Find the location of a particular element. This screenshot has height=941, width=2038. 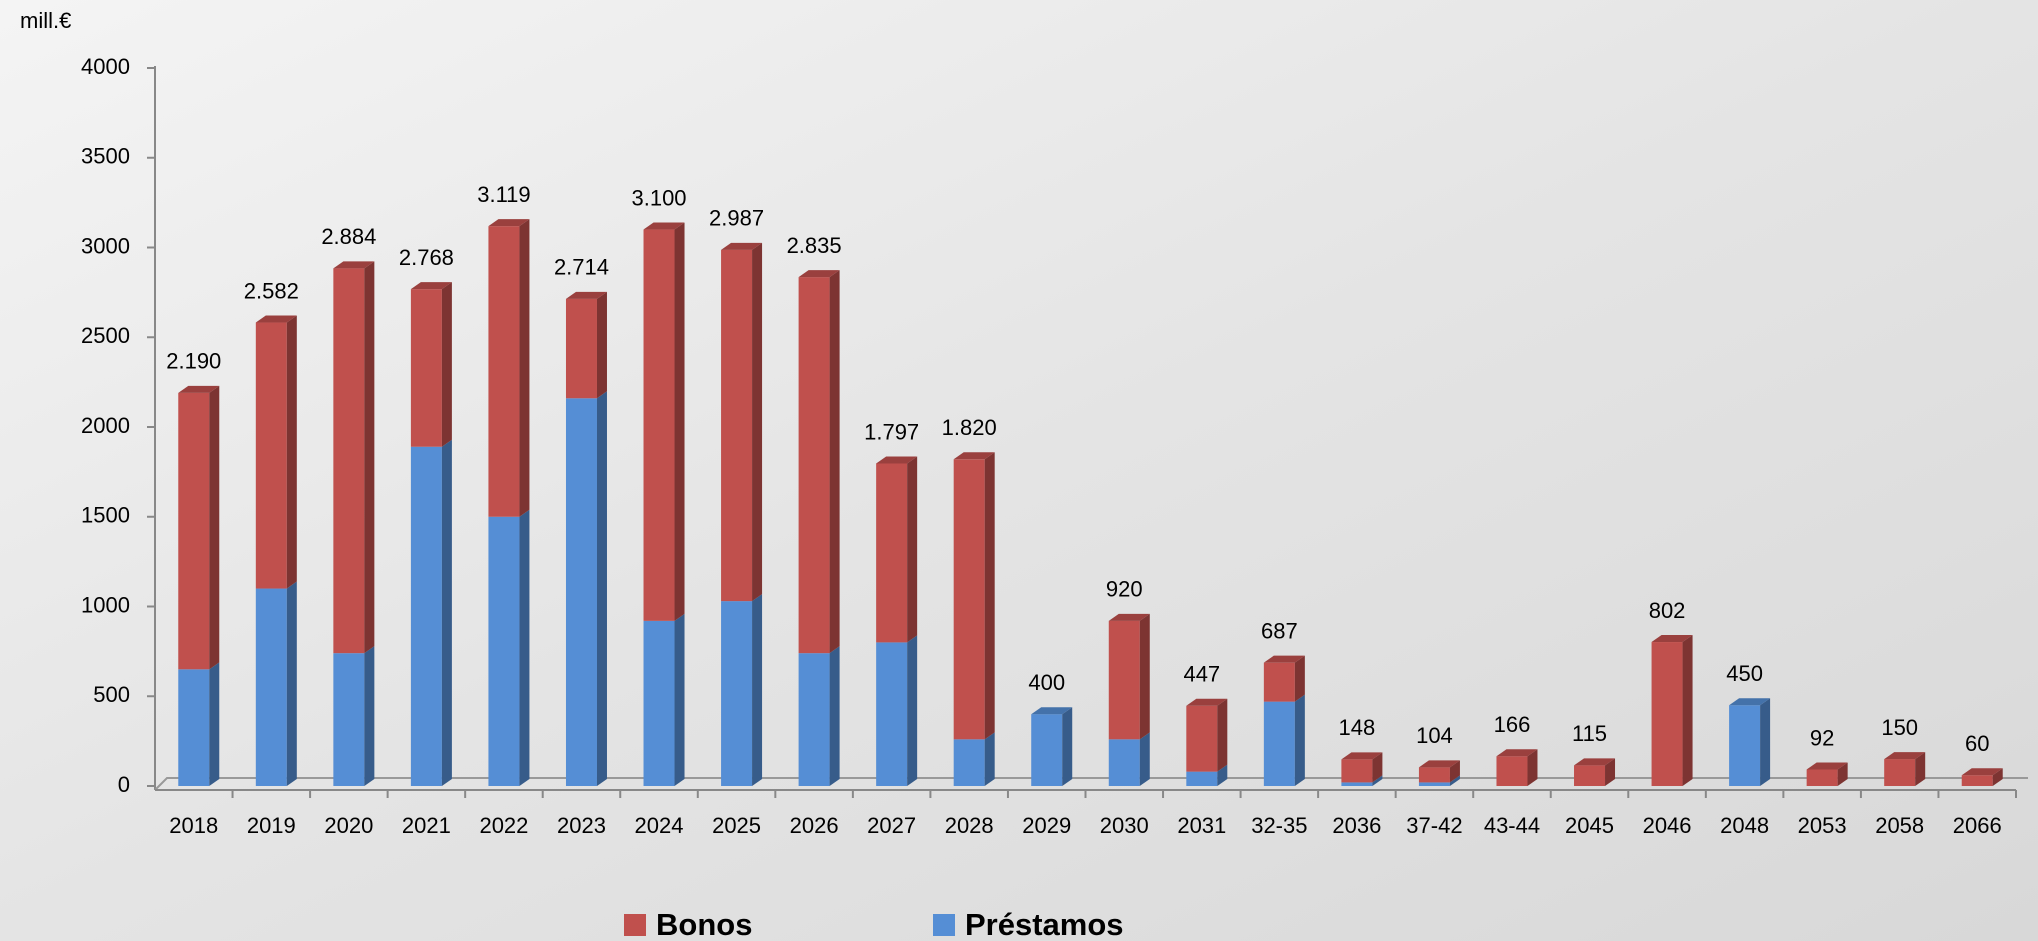

total-label: 150 is located at coordinates (1899, 727).